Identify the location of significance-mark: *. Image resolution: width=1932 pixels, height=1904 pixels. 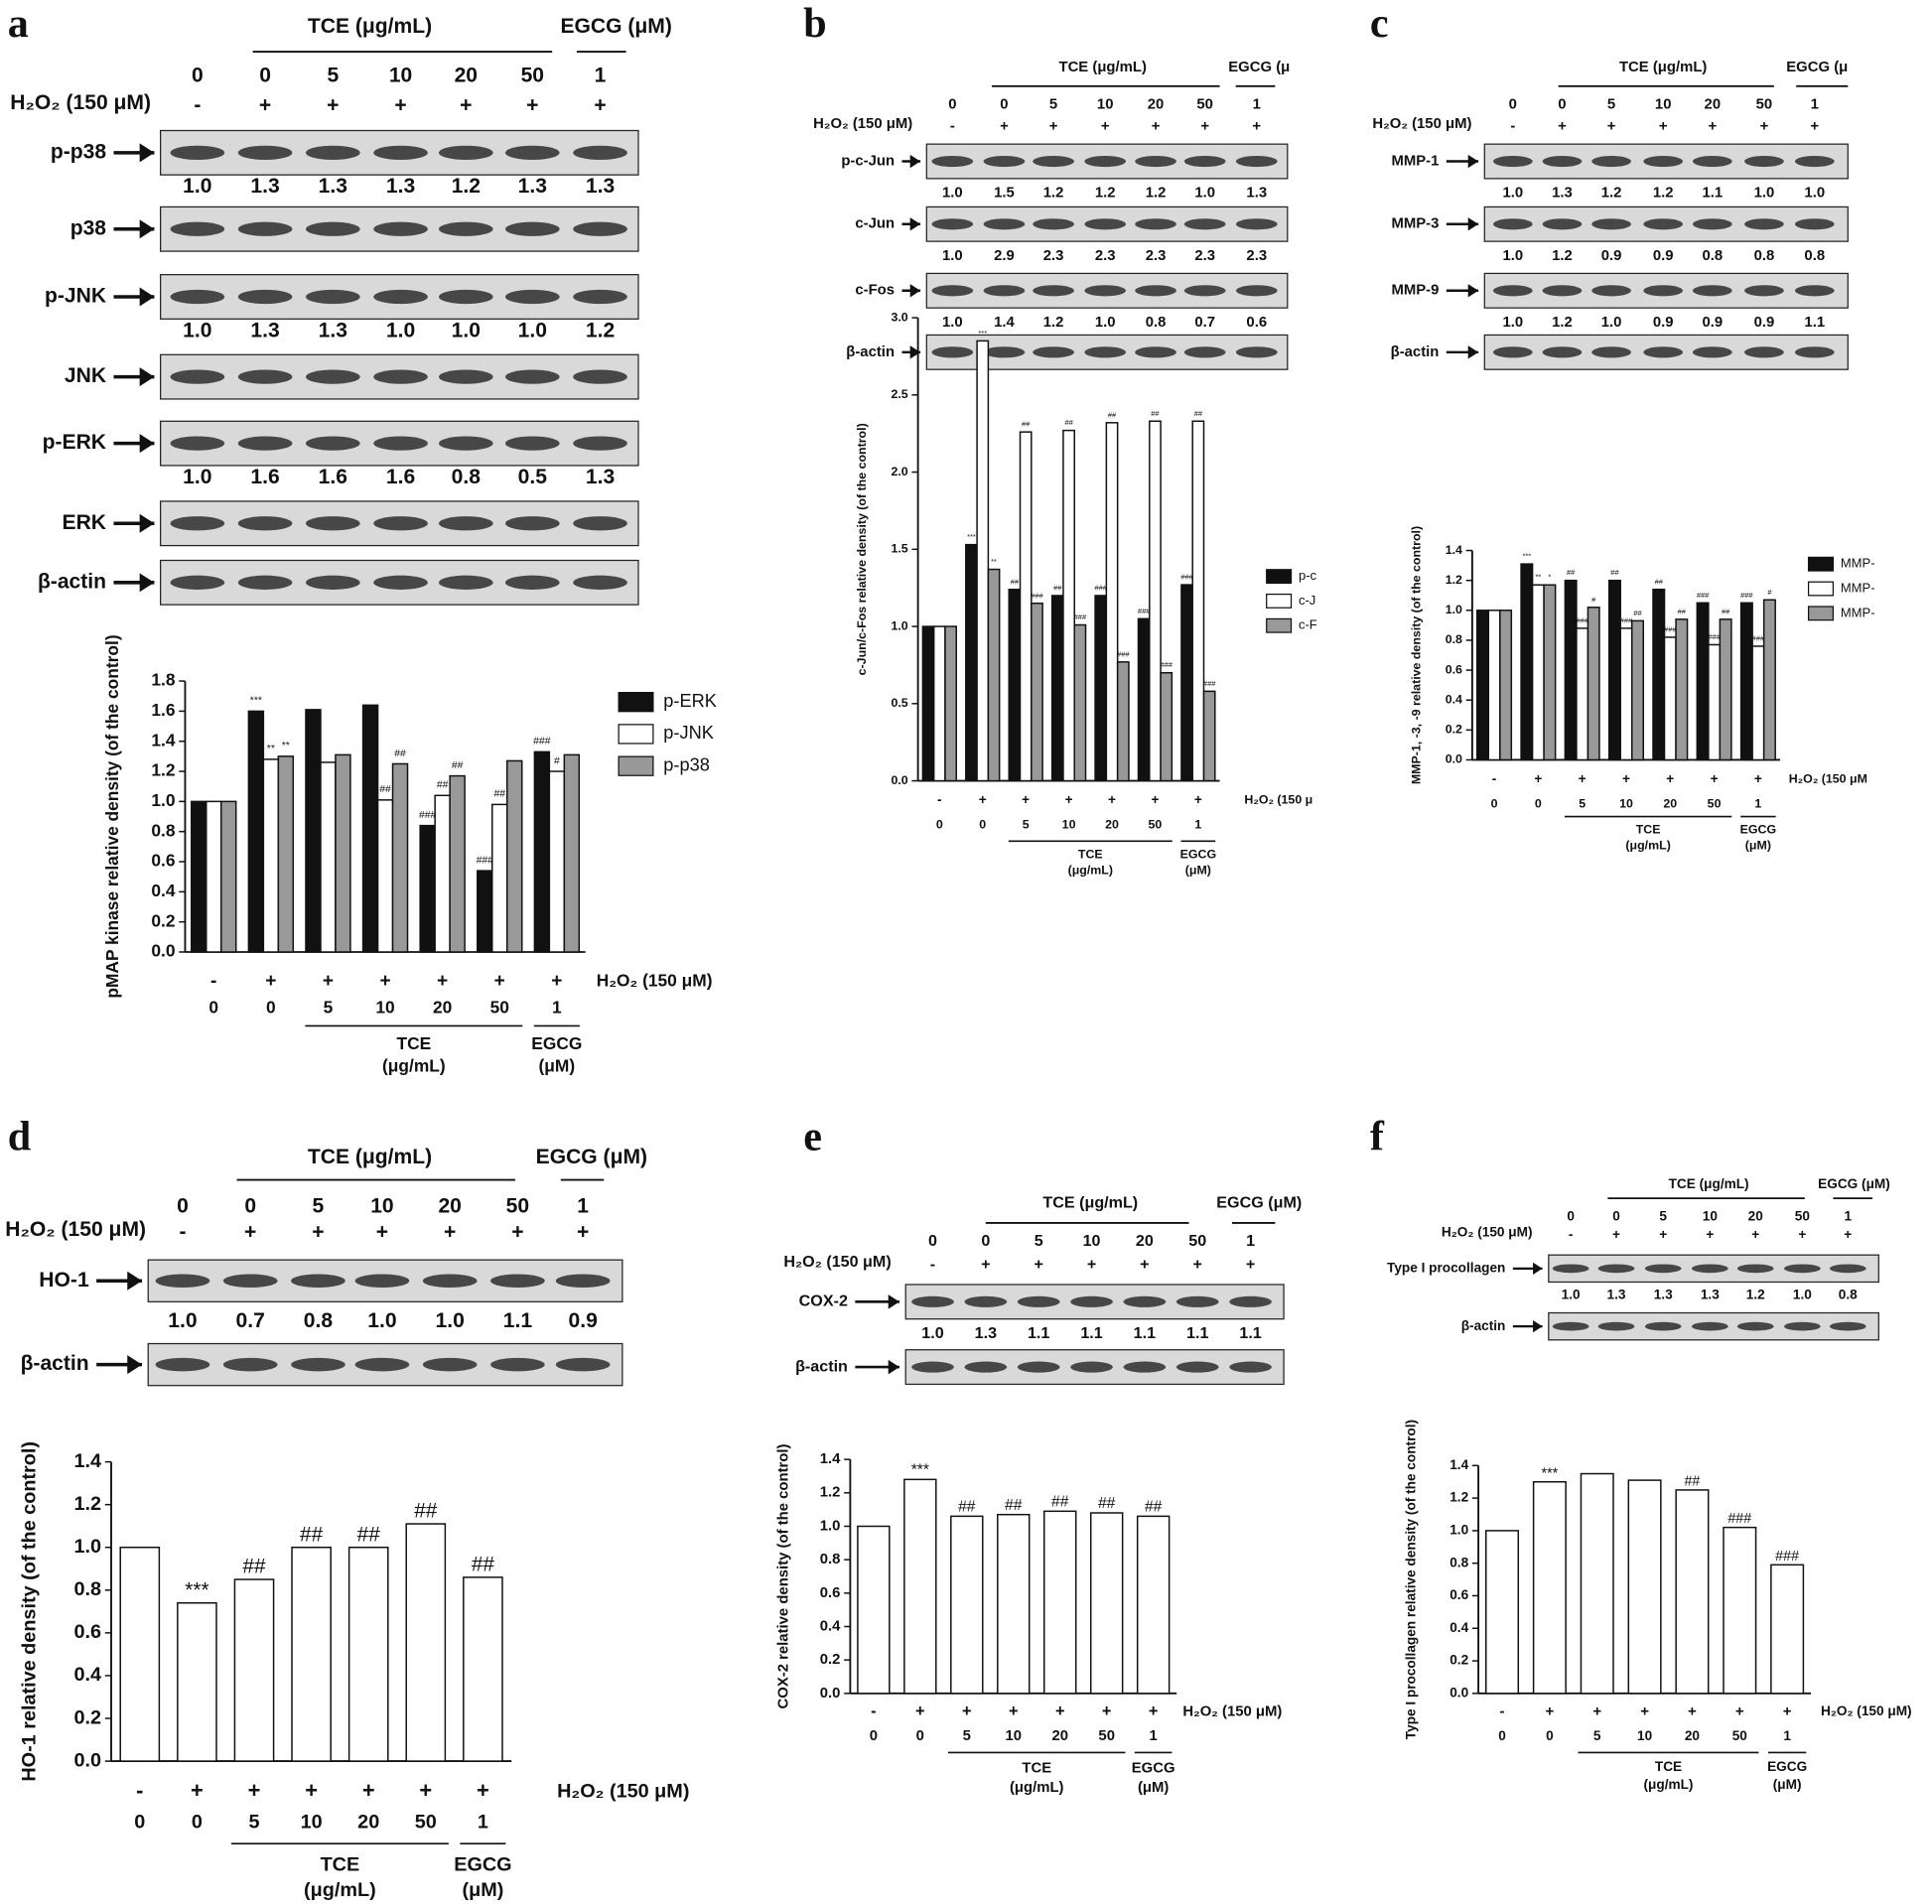
(1549, 577).